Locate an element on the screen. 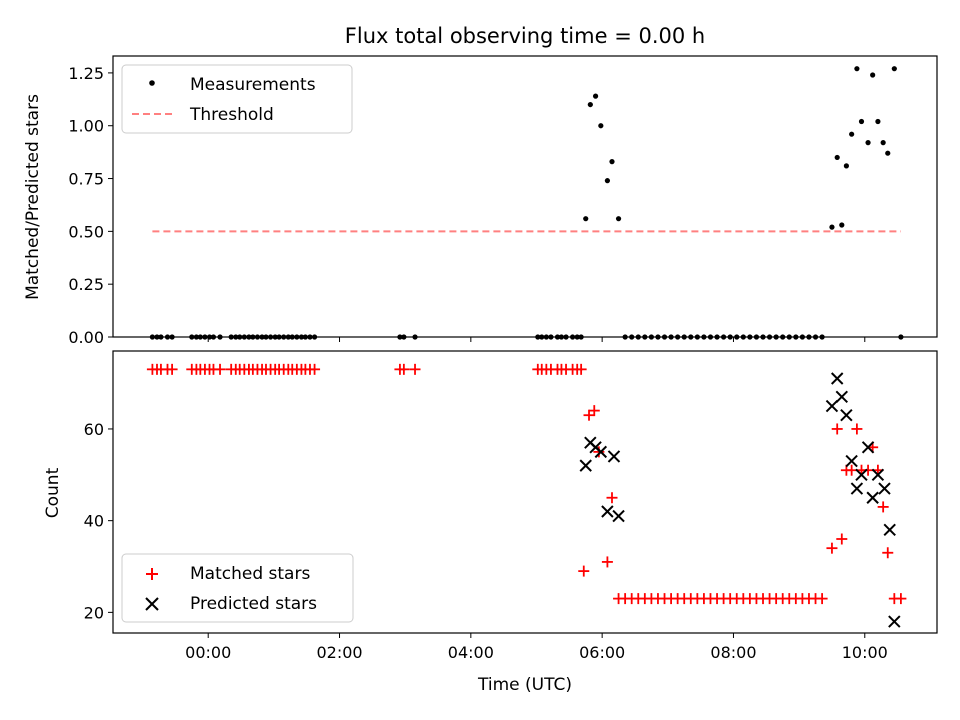 This screenshot has height=720, width=960. y-tick-label: 60 is located at coordinates (94, 429).